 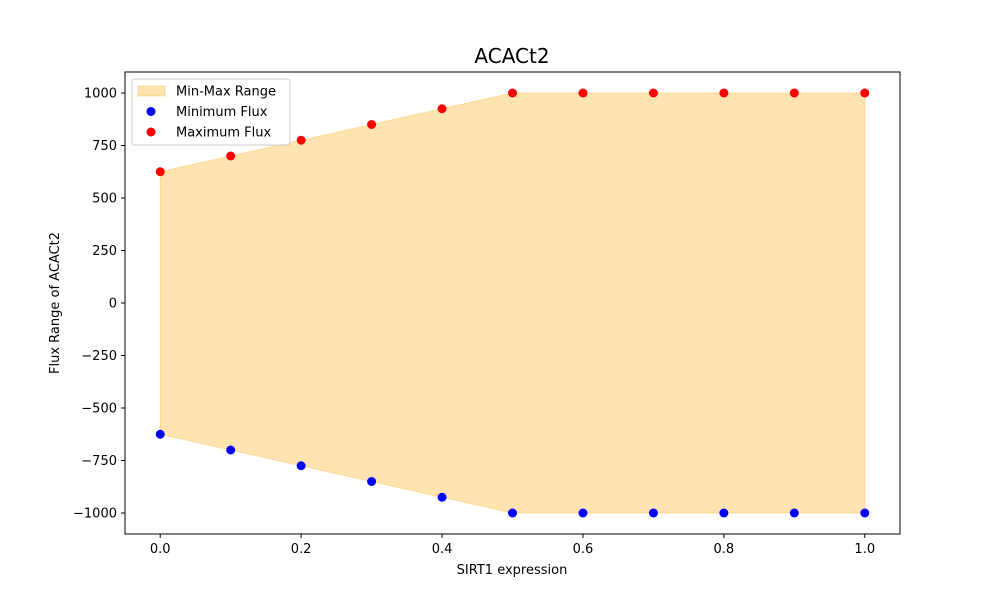 What do you see at coordinates (104, 251) in the screenshot?
I see `y-tick-label: 250` at bounding box center [104, 251].